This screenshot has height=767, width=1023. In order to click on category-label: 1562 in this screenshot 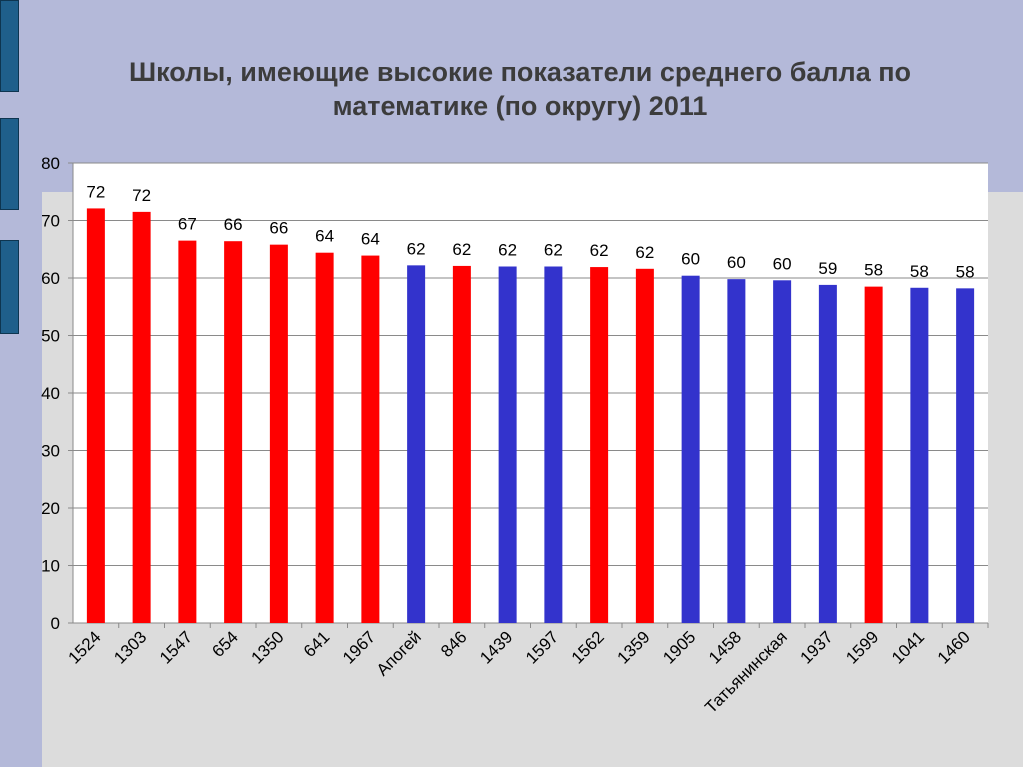, I will do `click(588, 647)`.